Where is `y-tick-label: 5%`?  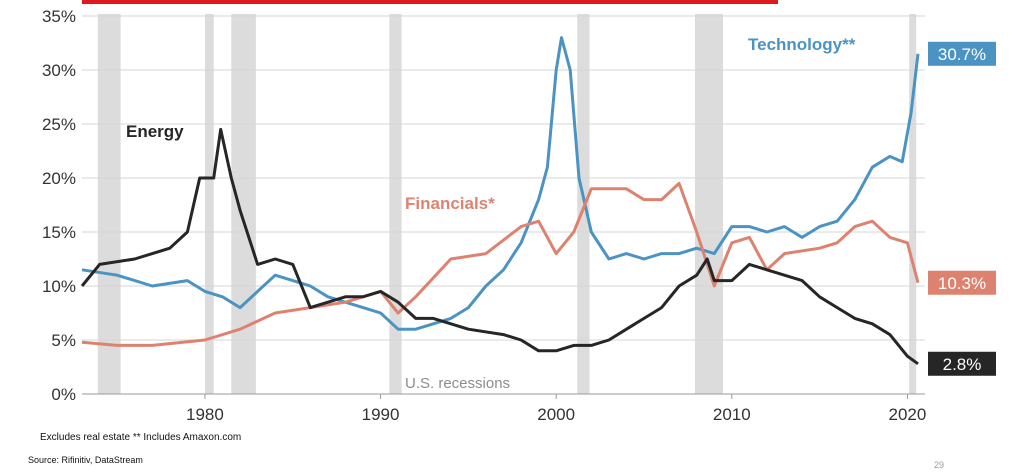 y-tick-label: 5% is located at coordinates (63, 340).